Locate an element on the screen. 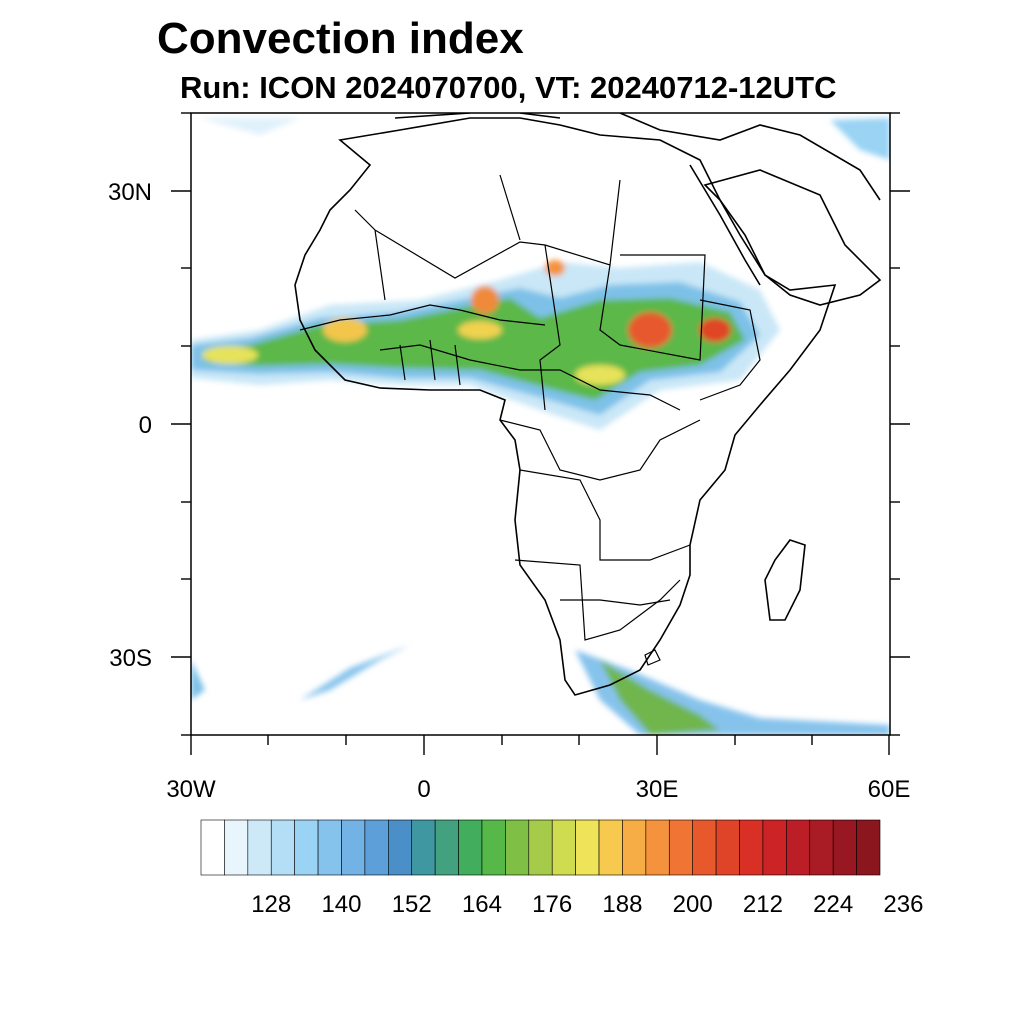 Image resolution: width=1024 pixels, height=1024 pixels. hotspot-nigeria2 is located at coordinates (480, 330).